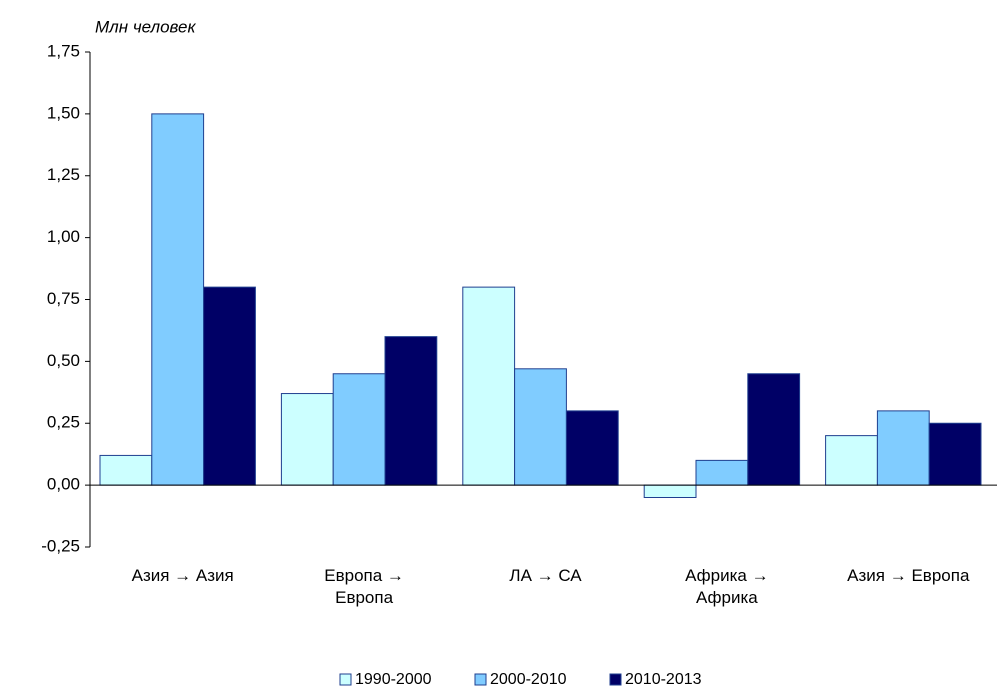 The width and height of the screenshot is (997, 691). I want to click on legend-label: 1990-2000, so click(393, 679).